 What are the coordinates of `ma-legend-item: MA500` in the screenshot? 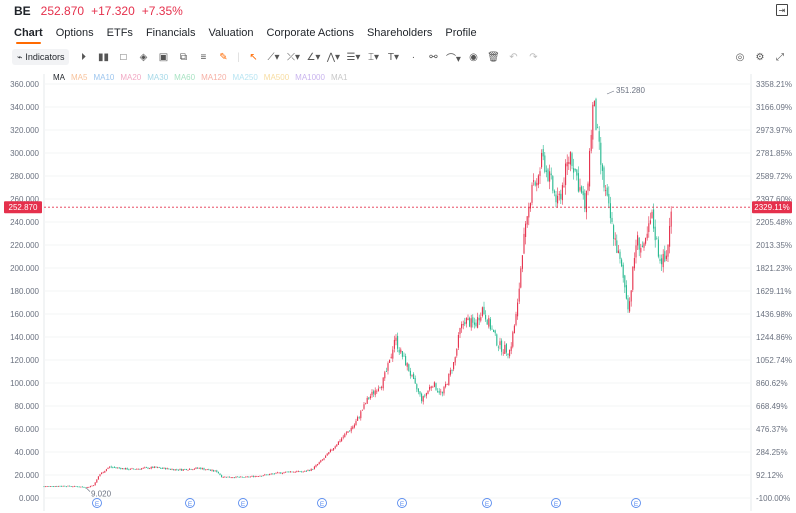 It's located at (276, 77).